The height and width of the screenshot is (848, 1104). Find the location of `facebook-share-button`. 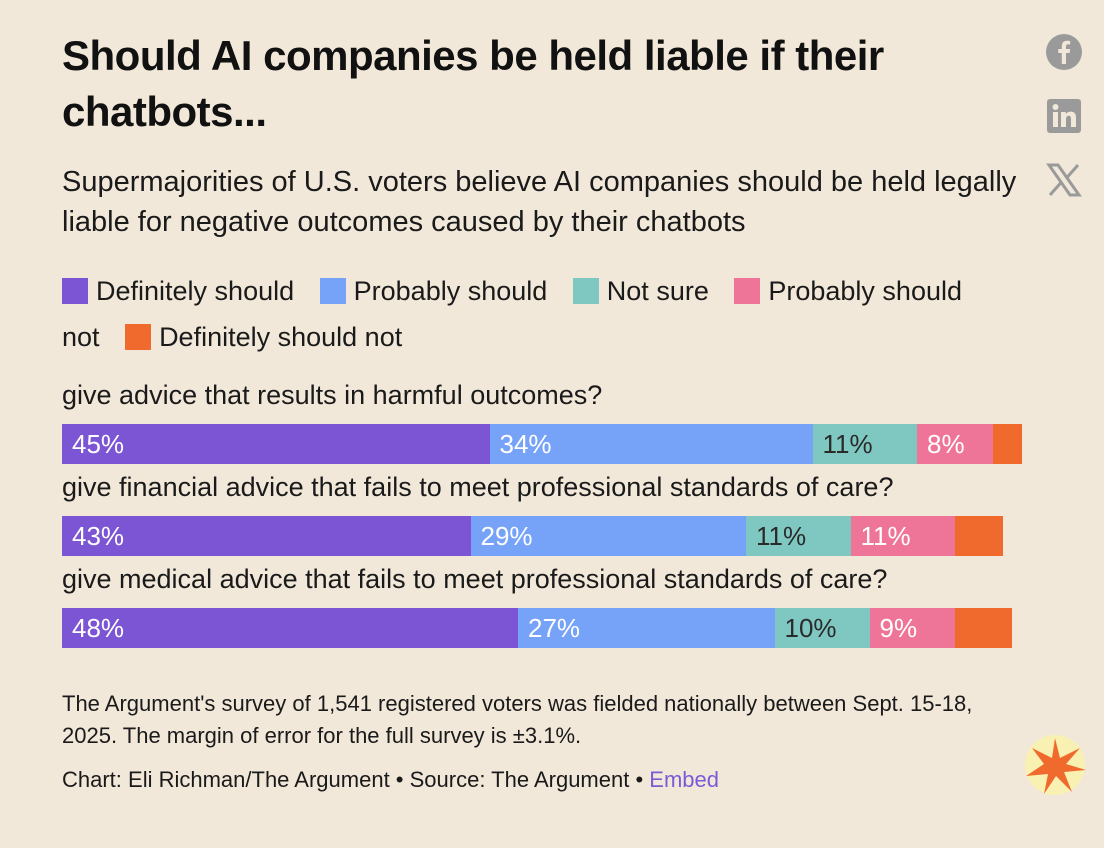

facebook-share-button is located at coordinates (1064, 52).